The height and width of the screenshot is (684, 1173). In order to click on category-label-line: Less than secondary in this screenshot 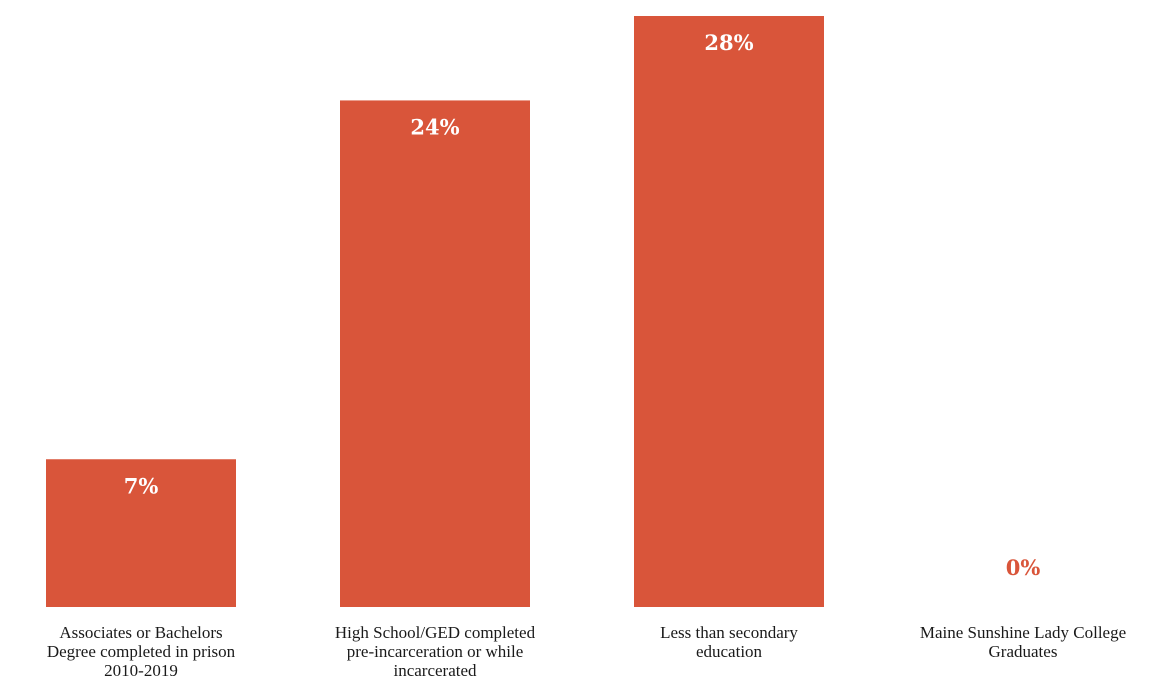, I will do `click(729, 632)`.